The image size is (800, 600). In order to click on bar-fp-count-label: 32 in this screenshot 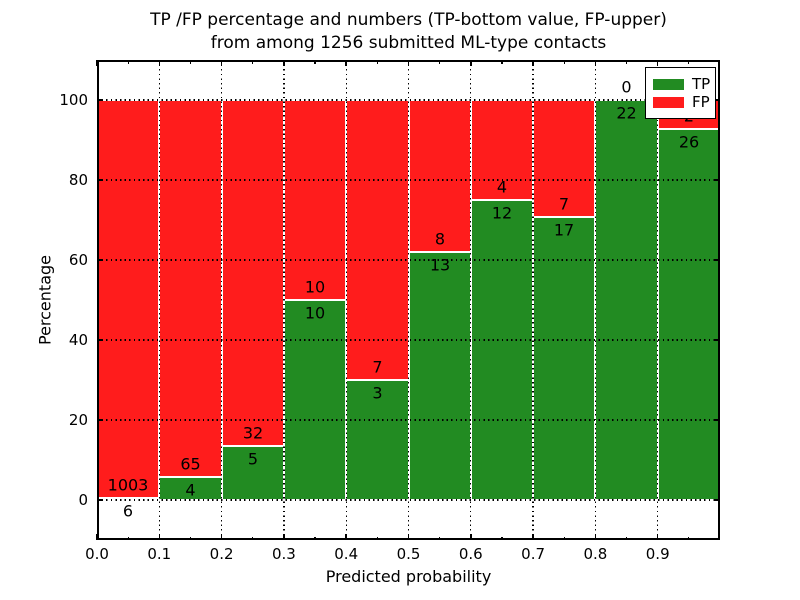, I will do `click(253, 433)`.